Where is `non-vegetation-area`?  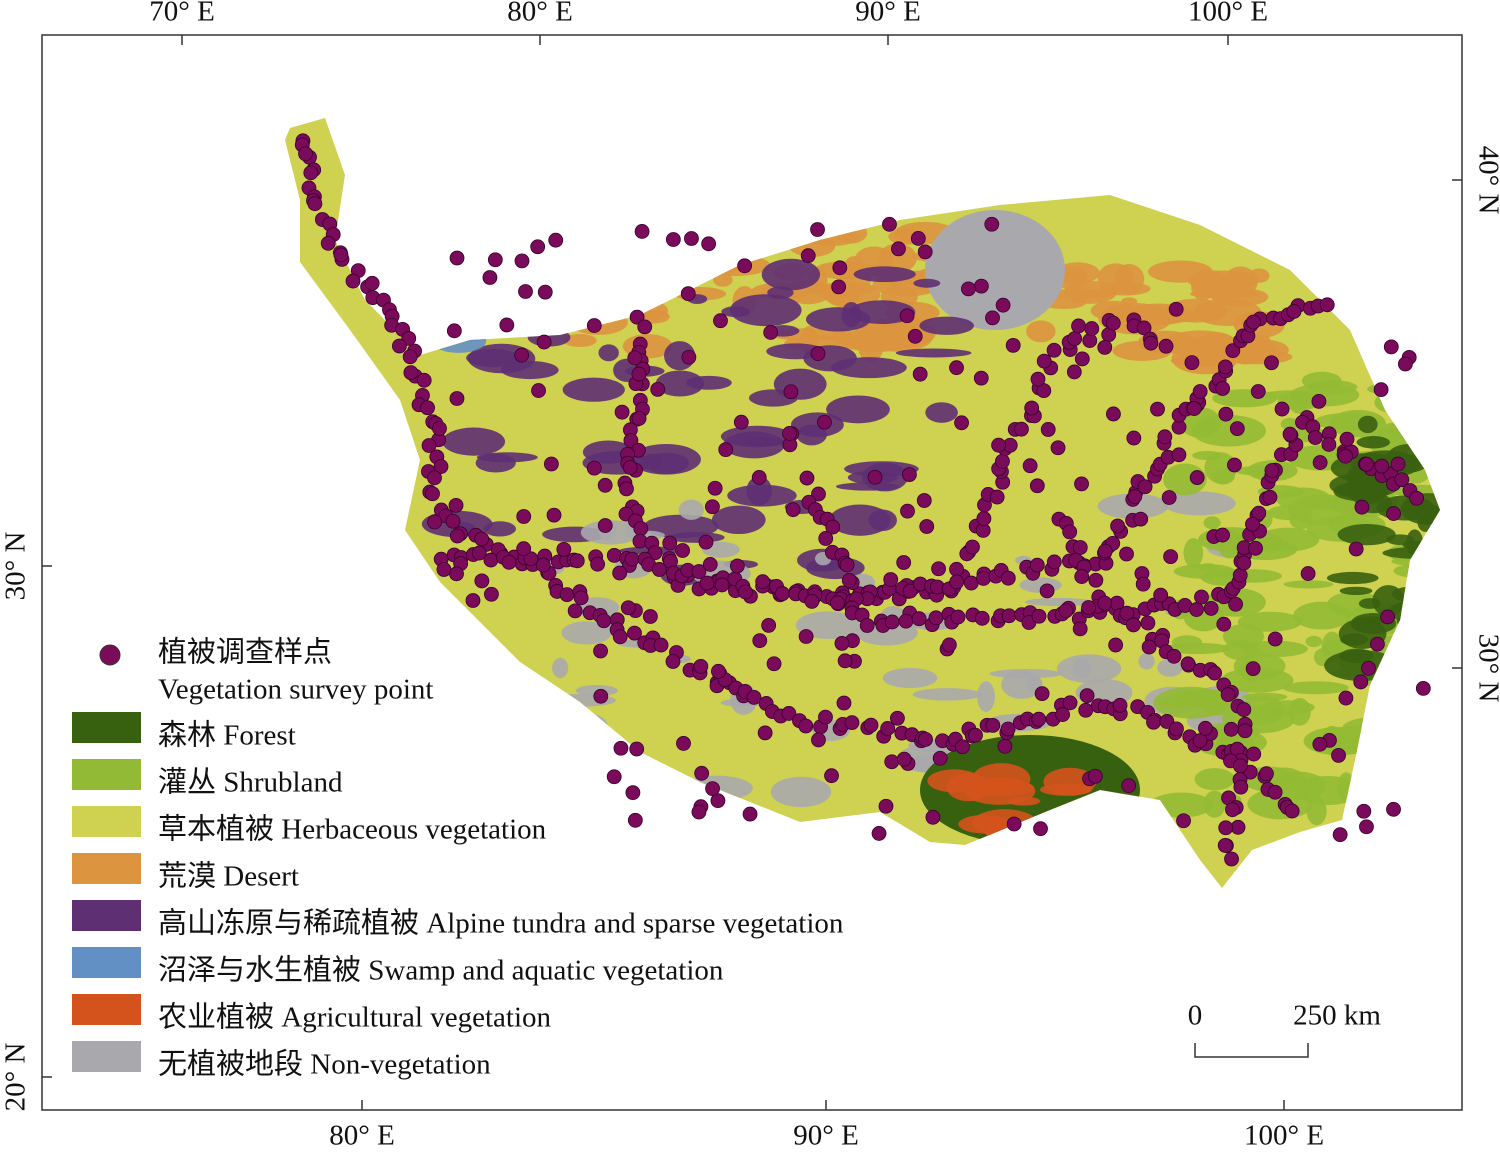
non-vegetation-area is located at coordinates (995, 270).